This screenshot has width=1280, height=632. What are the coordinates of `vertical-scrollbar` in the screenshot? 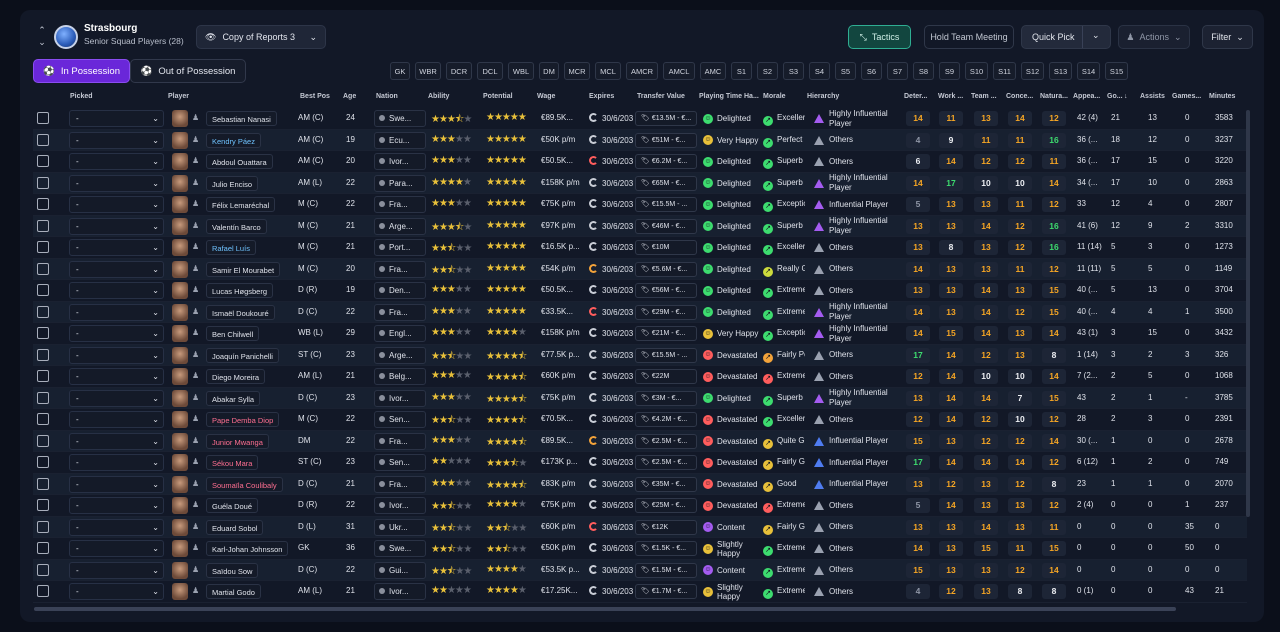 It's located at (1248, 313).